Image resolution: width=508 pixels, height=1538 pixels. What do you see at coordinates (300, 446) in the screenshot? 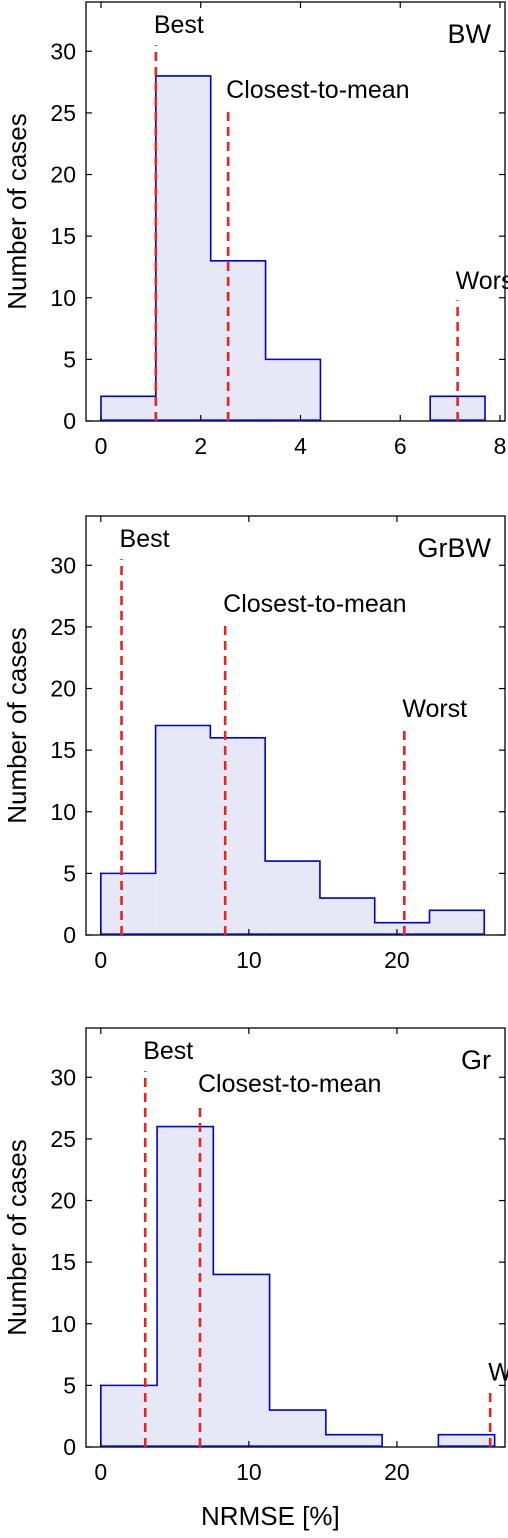
I see `x-tick-label: 4` at bounding box center [300, 446].